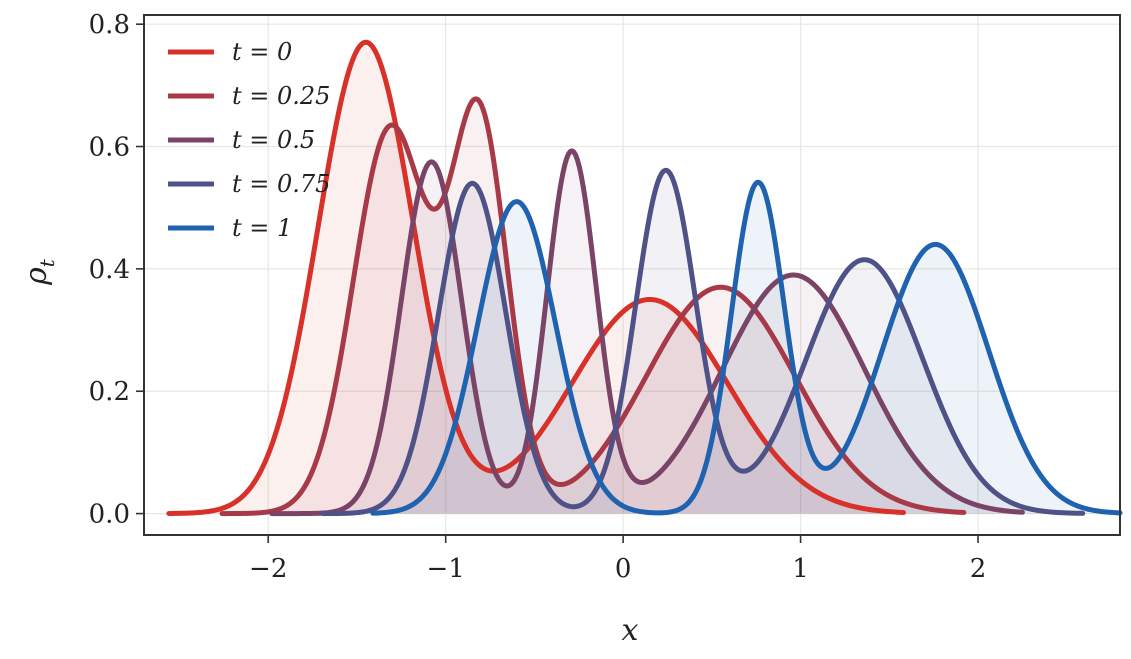 This screenshot has width=1131, height=659. What do you see at coordinates (262, 228) in the screenshot?
I see `legend-label-4: t = 1` at bounding box center [262, 228].